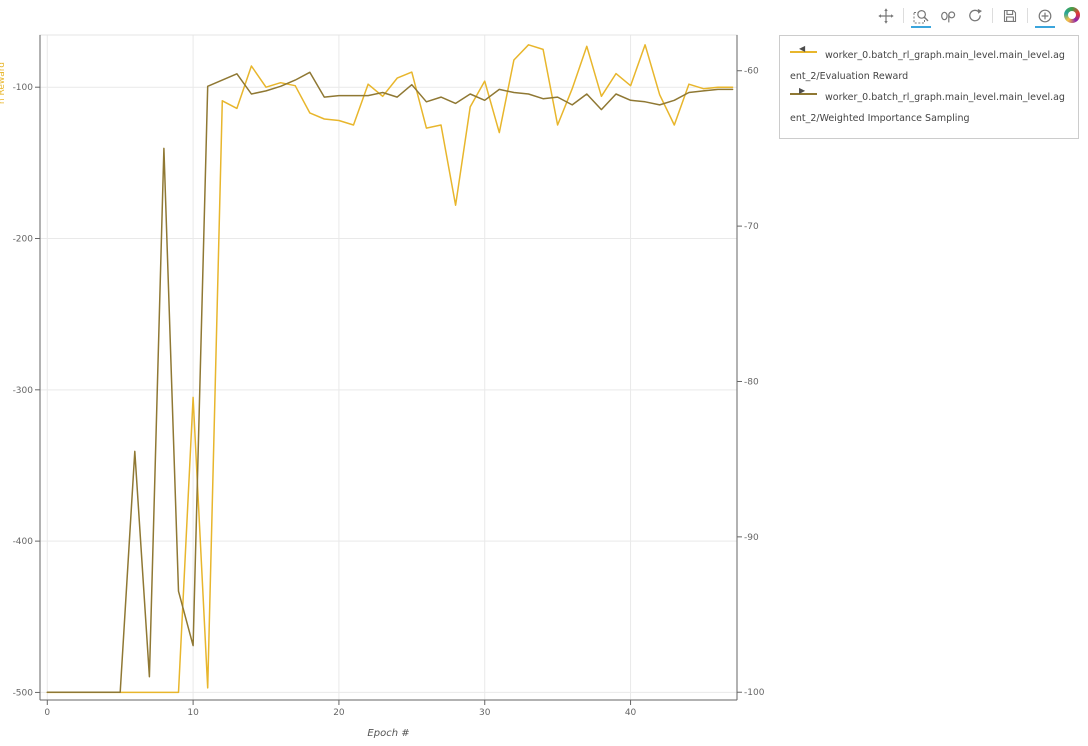 This screenshot has height=746, width=1088. Describe the element at coordinates (193, 713) in the screenshot. I see `svg-text: 10` at that location.